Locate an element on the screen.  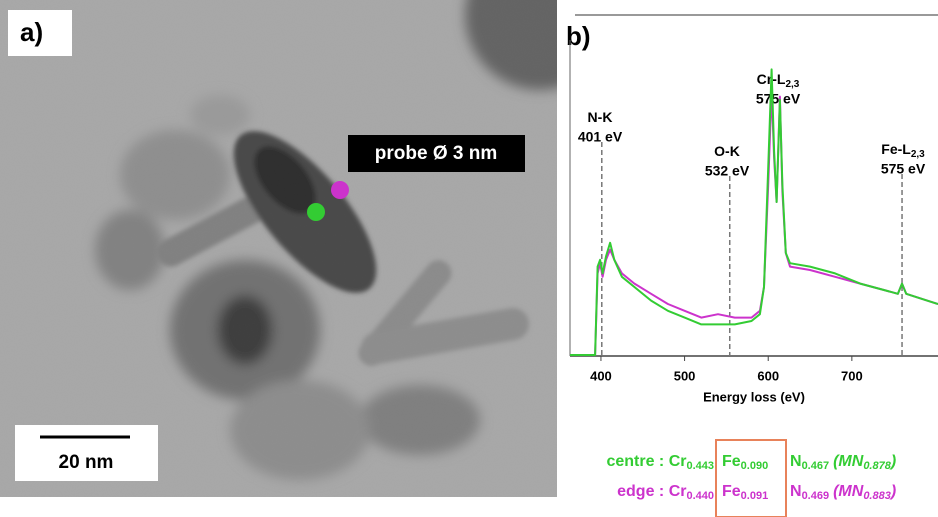
subscript: 0.878 is located at coordinates (877, 466).